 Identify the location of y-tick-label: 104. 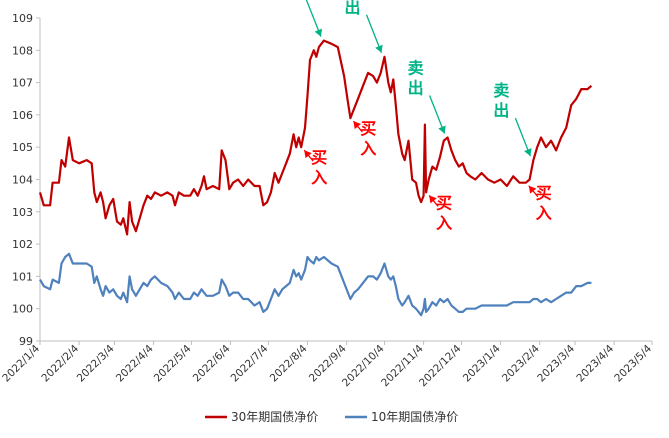
(22, 180).